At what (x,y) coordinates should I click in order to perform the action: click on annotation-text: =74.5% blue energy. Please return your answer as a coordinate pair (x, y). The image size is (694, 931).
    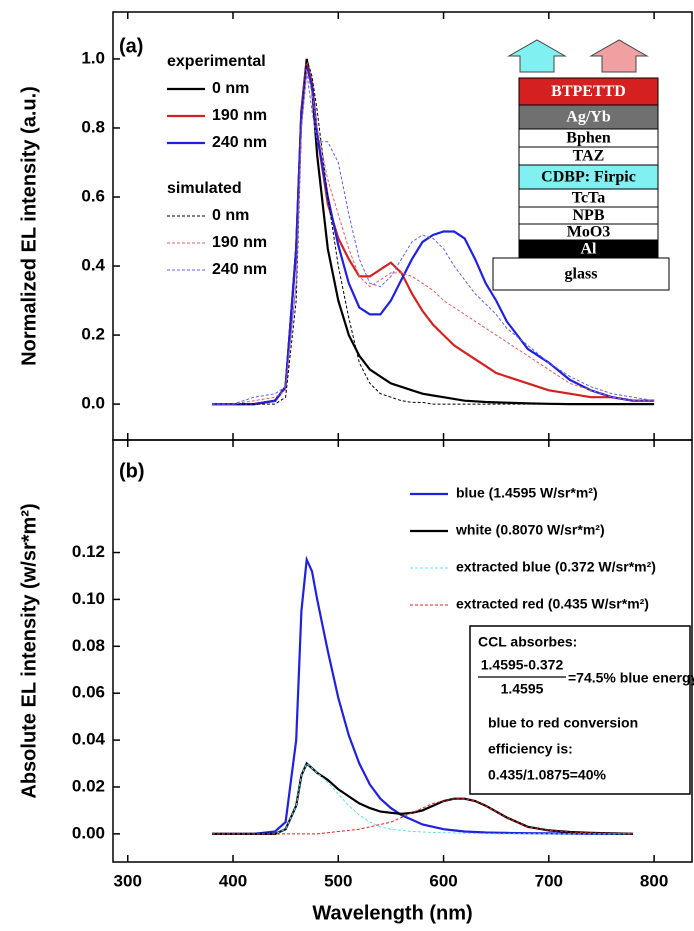
    Looking at the image, I should click on (631, 678).